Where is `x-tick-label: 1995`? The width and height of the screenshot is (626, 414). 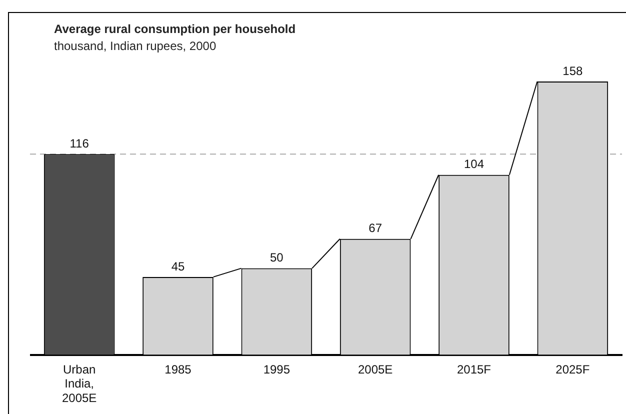
x-tick-label: 1995 is located at coordinates (276, 369).